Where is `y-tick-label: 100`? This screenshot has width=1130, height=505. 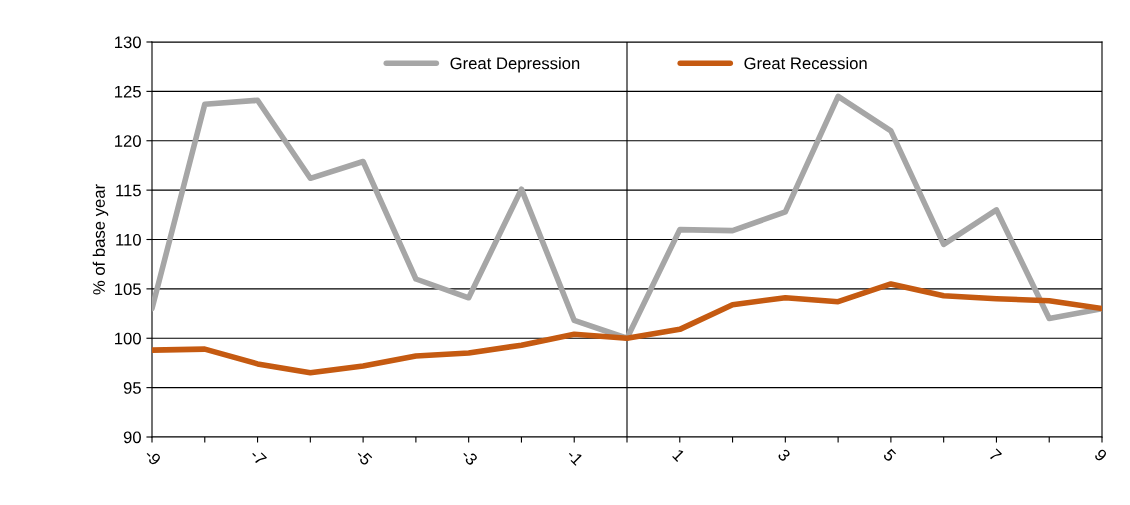 y-tick-label: 100 is located at coordinates (128, 338).